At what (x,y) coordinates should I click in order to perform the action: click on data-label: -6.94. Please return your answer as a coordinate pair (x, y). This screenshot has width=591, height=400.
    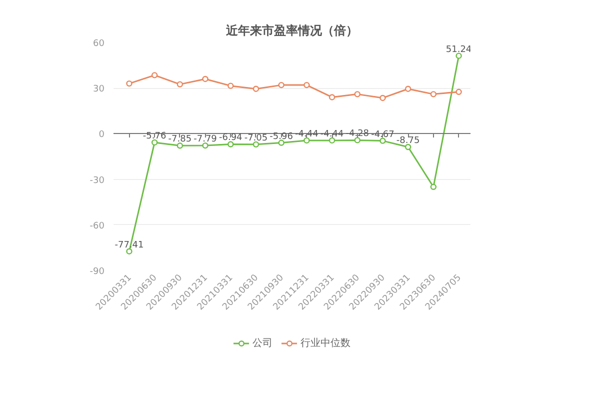
    Looking at the image, I should click on (230, 138).